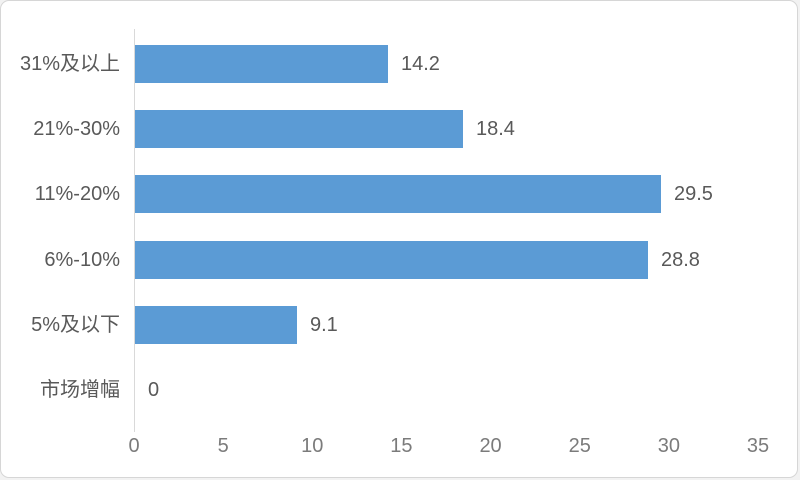 The height and width of the screenshot is (480, 800). Describe the element at coordinates (69, 63) in the screenshot. I see `category-label: 31%及以上` at that location.